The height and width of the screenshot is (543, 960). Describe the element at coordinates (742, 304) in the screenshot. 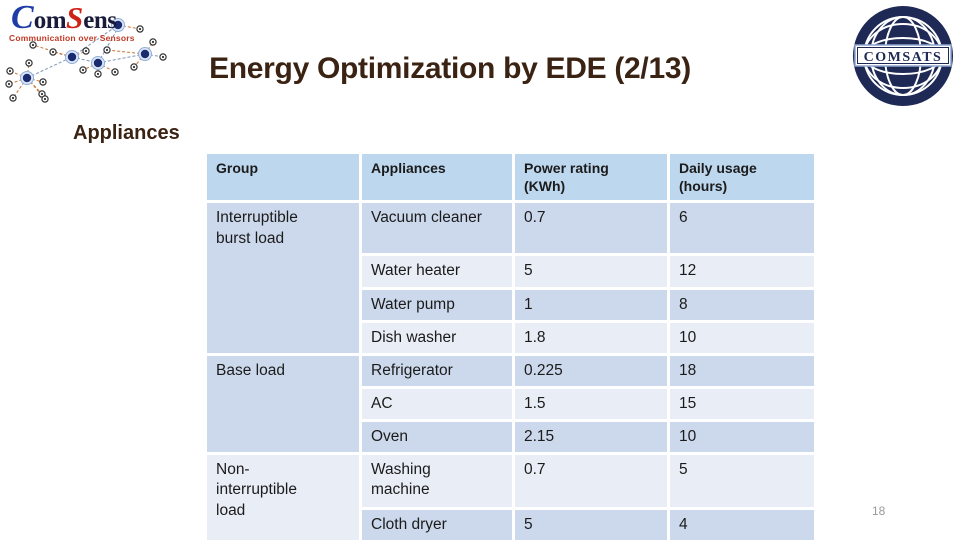

I see `usage-cell: 8` at that location.